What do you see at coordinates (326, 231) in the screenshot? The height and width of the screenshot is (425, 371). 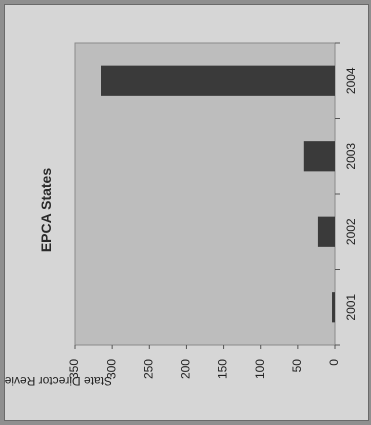 I see `bar-2002` at bounding box center [326, 231].